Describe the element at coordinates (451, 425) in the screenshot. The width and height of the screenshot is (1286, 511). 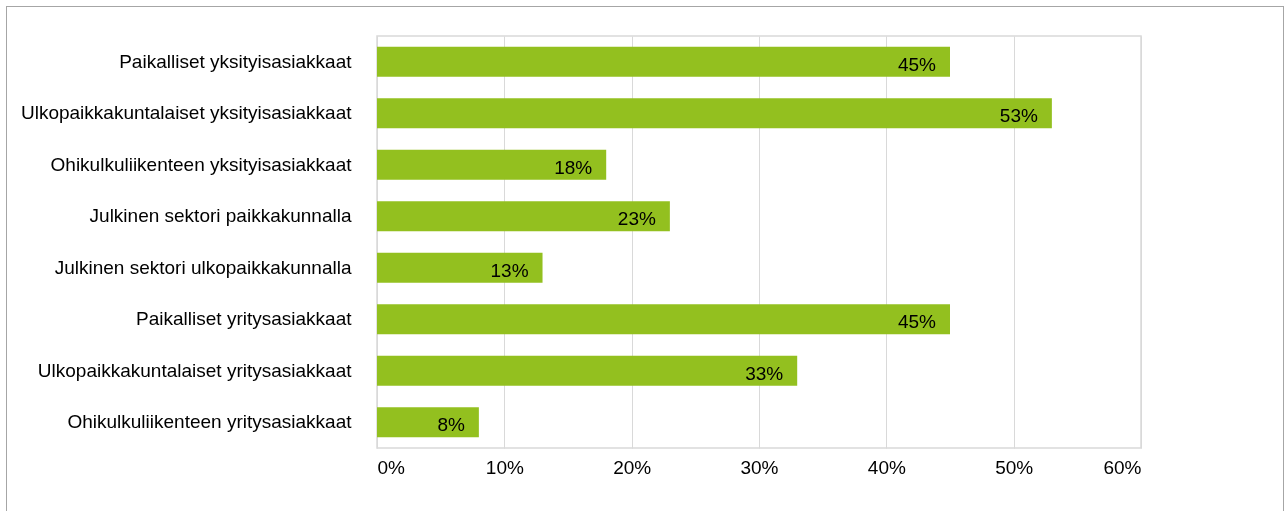
I see `data-label: 8%` at that location.